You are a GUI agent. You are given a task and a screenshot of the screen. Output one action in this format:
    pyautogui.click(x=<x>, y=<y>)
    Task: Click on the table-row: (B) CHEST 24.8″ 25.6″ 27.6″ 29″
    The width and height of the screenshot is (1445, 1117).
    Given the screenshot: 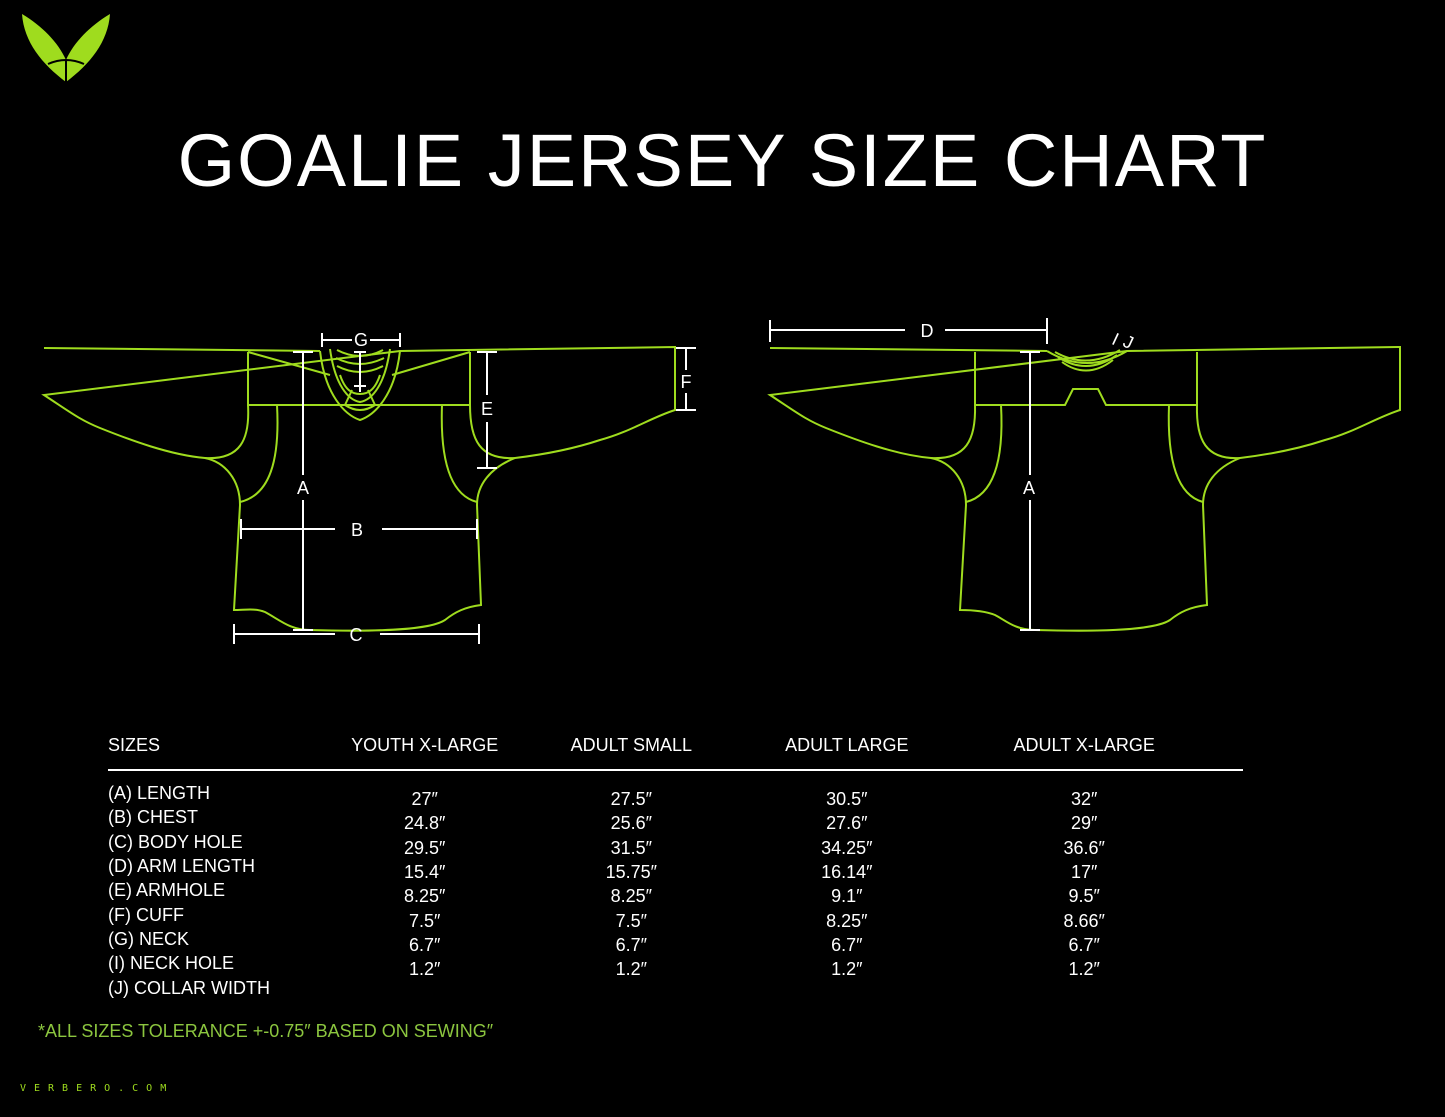 What is the action you would take?
    pyautogui.click(x=675, y=819)
    